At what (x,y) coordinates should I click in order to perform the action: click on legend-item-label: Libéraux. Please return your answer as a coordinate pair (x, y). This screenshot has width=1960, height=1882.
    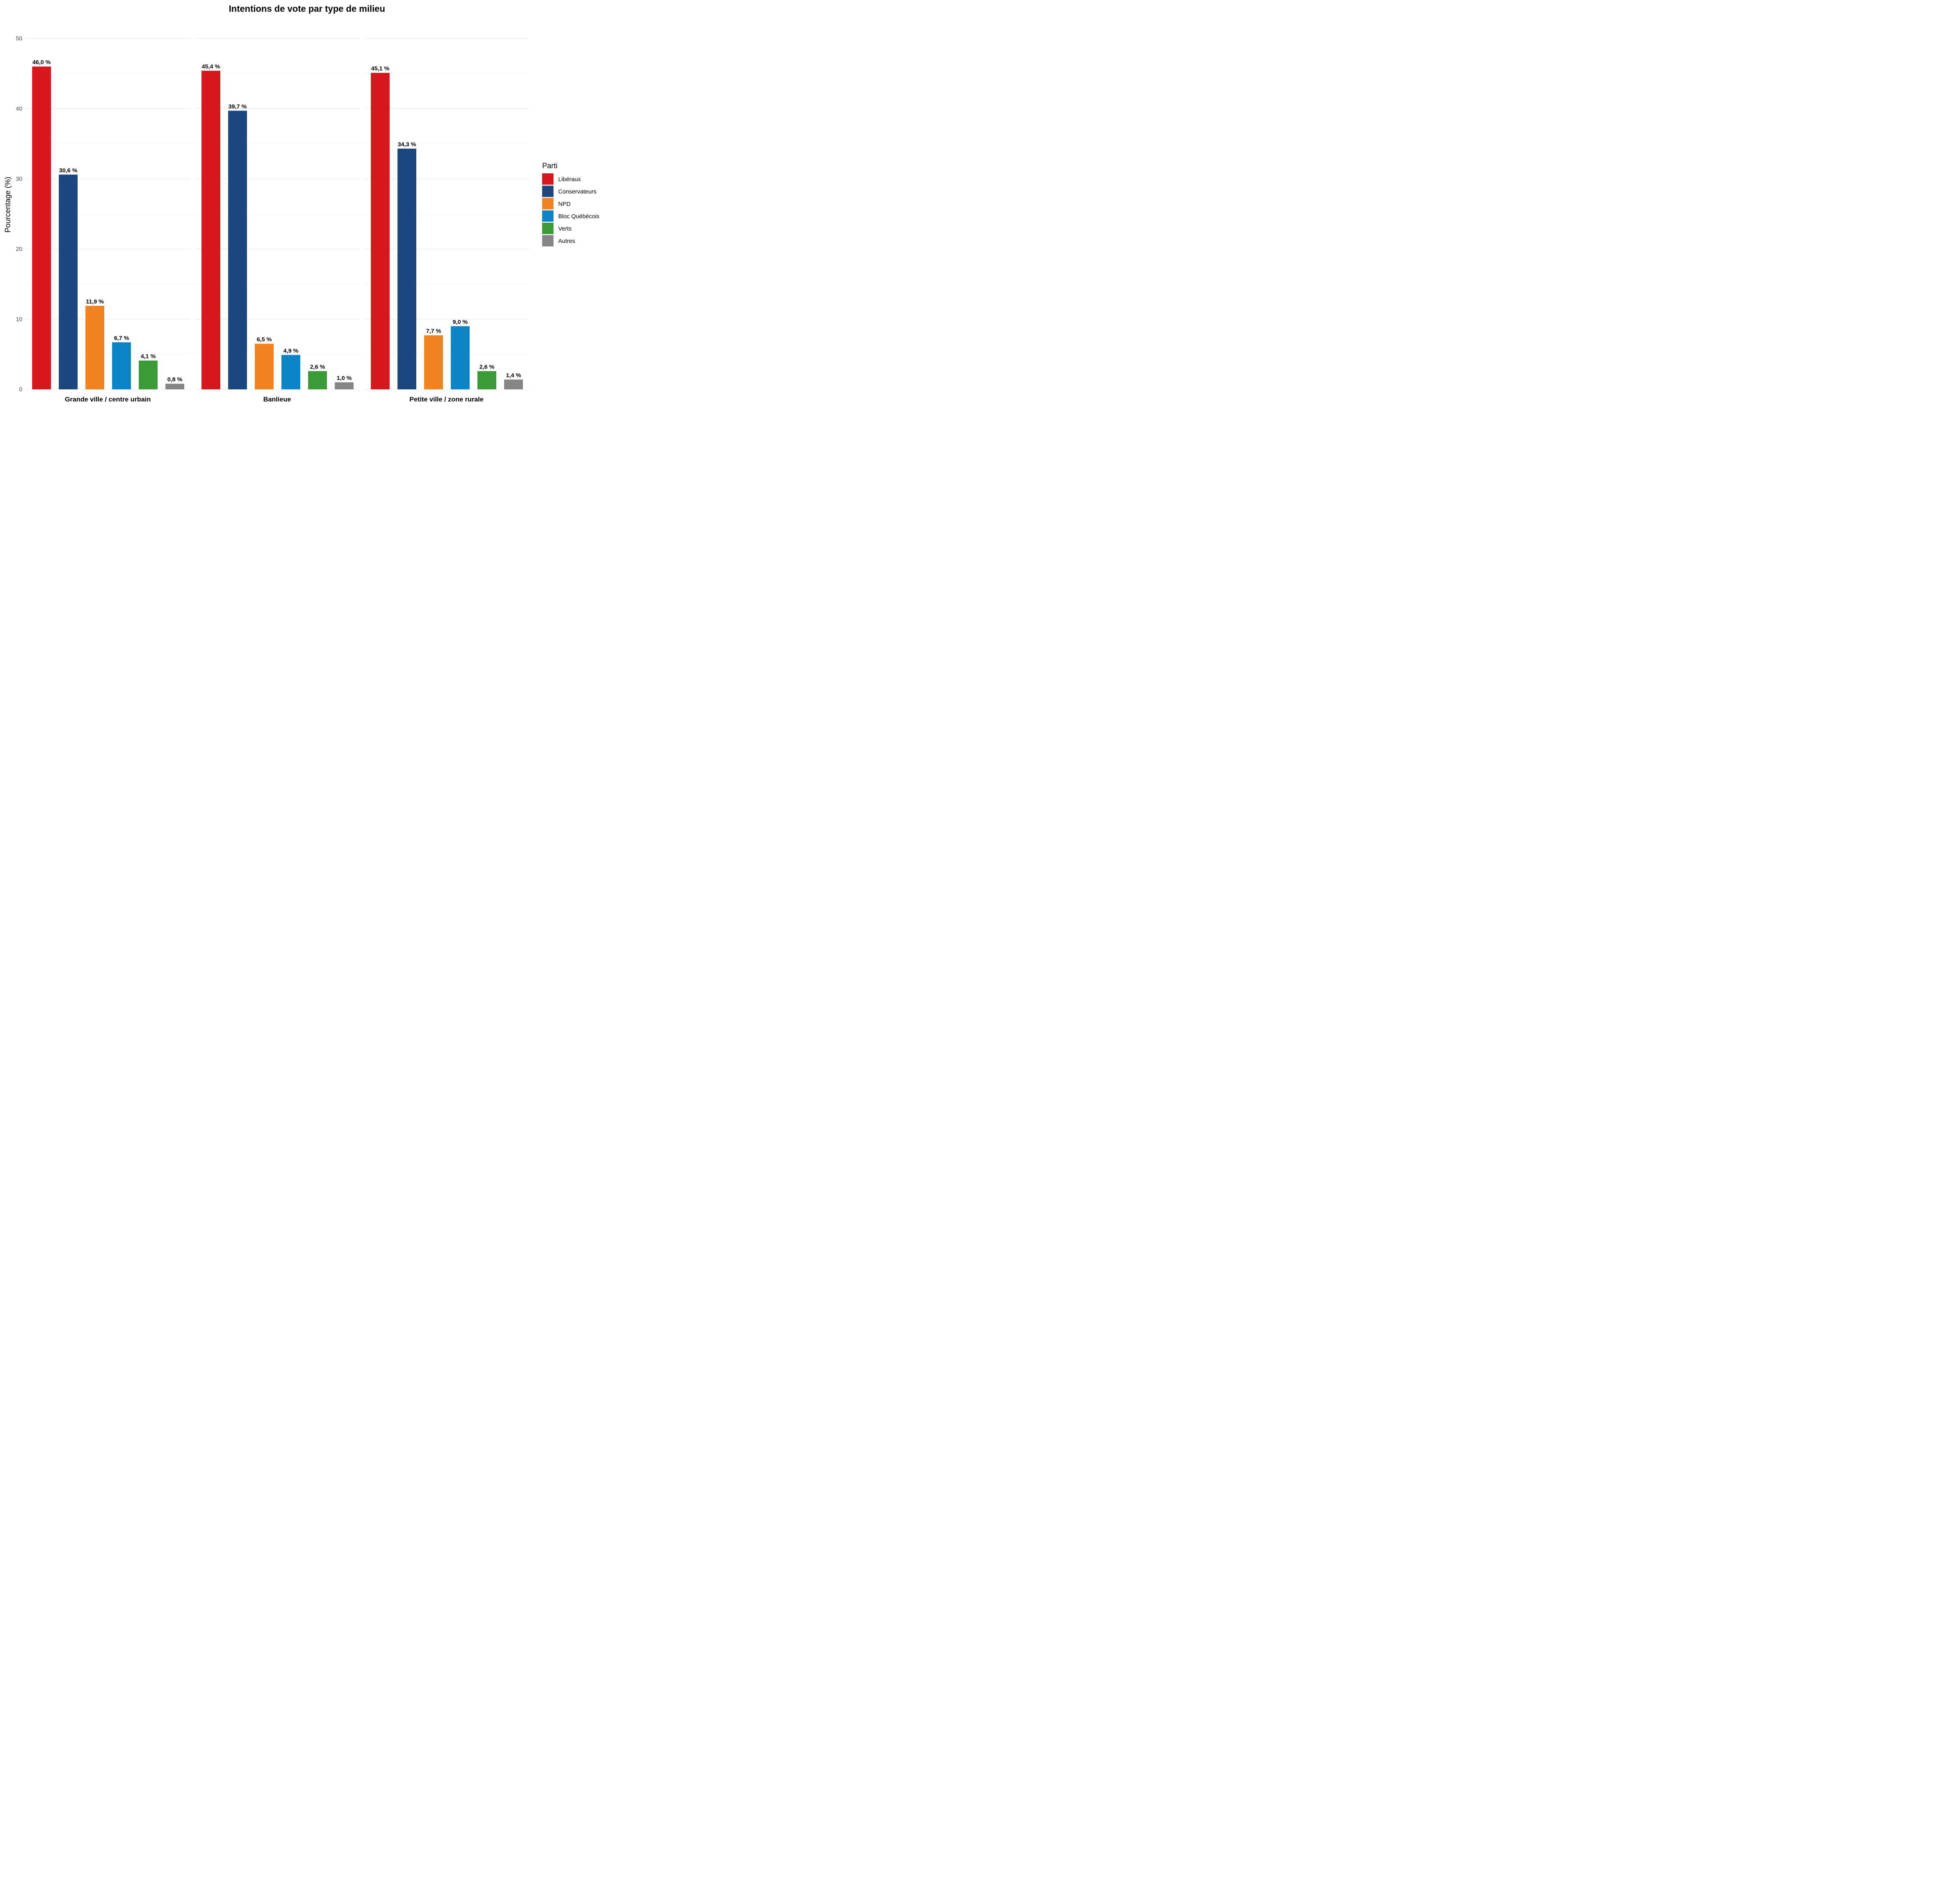
    Looking at the image, I should click on (569, 179).